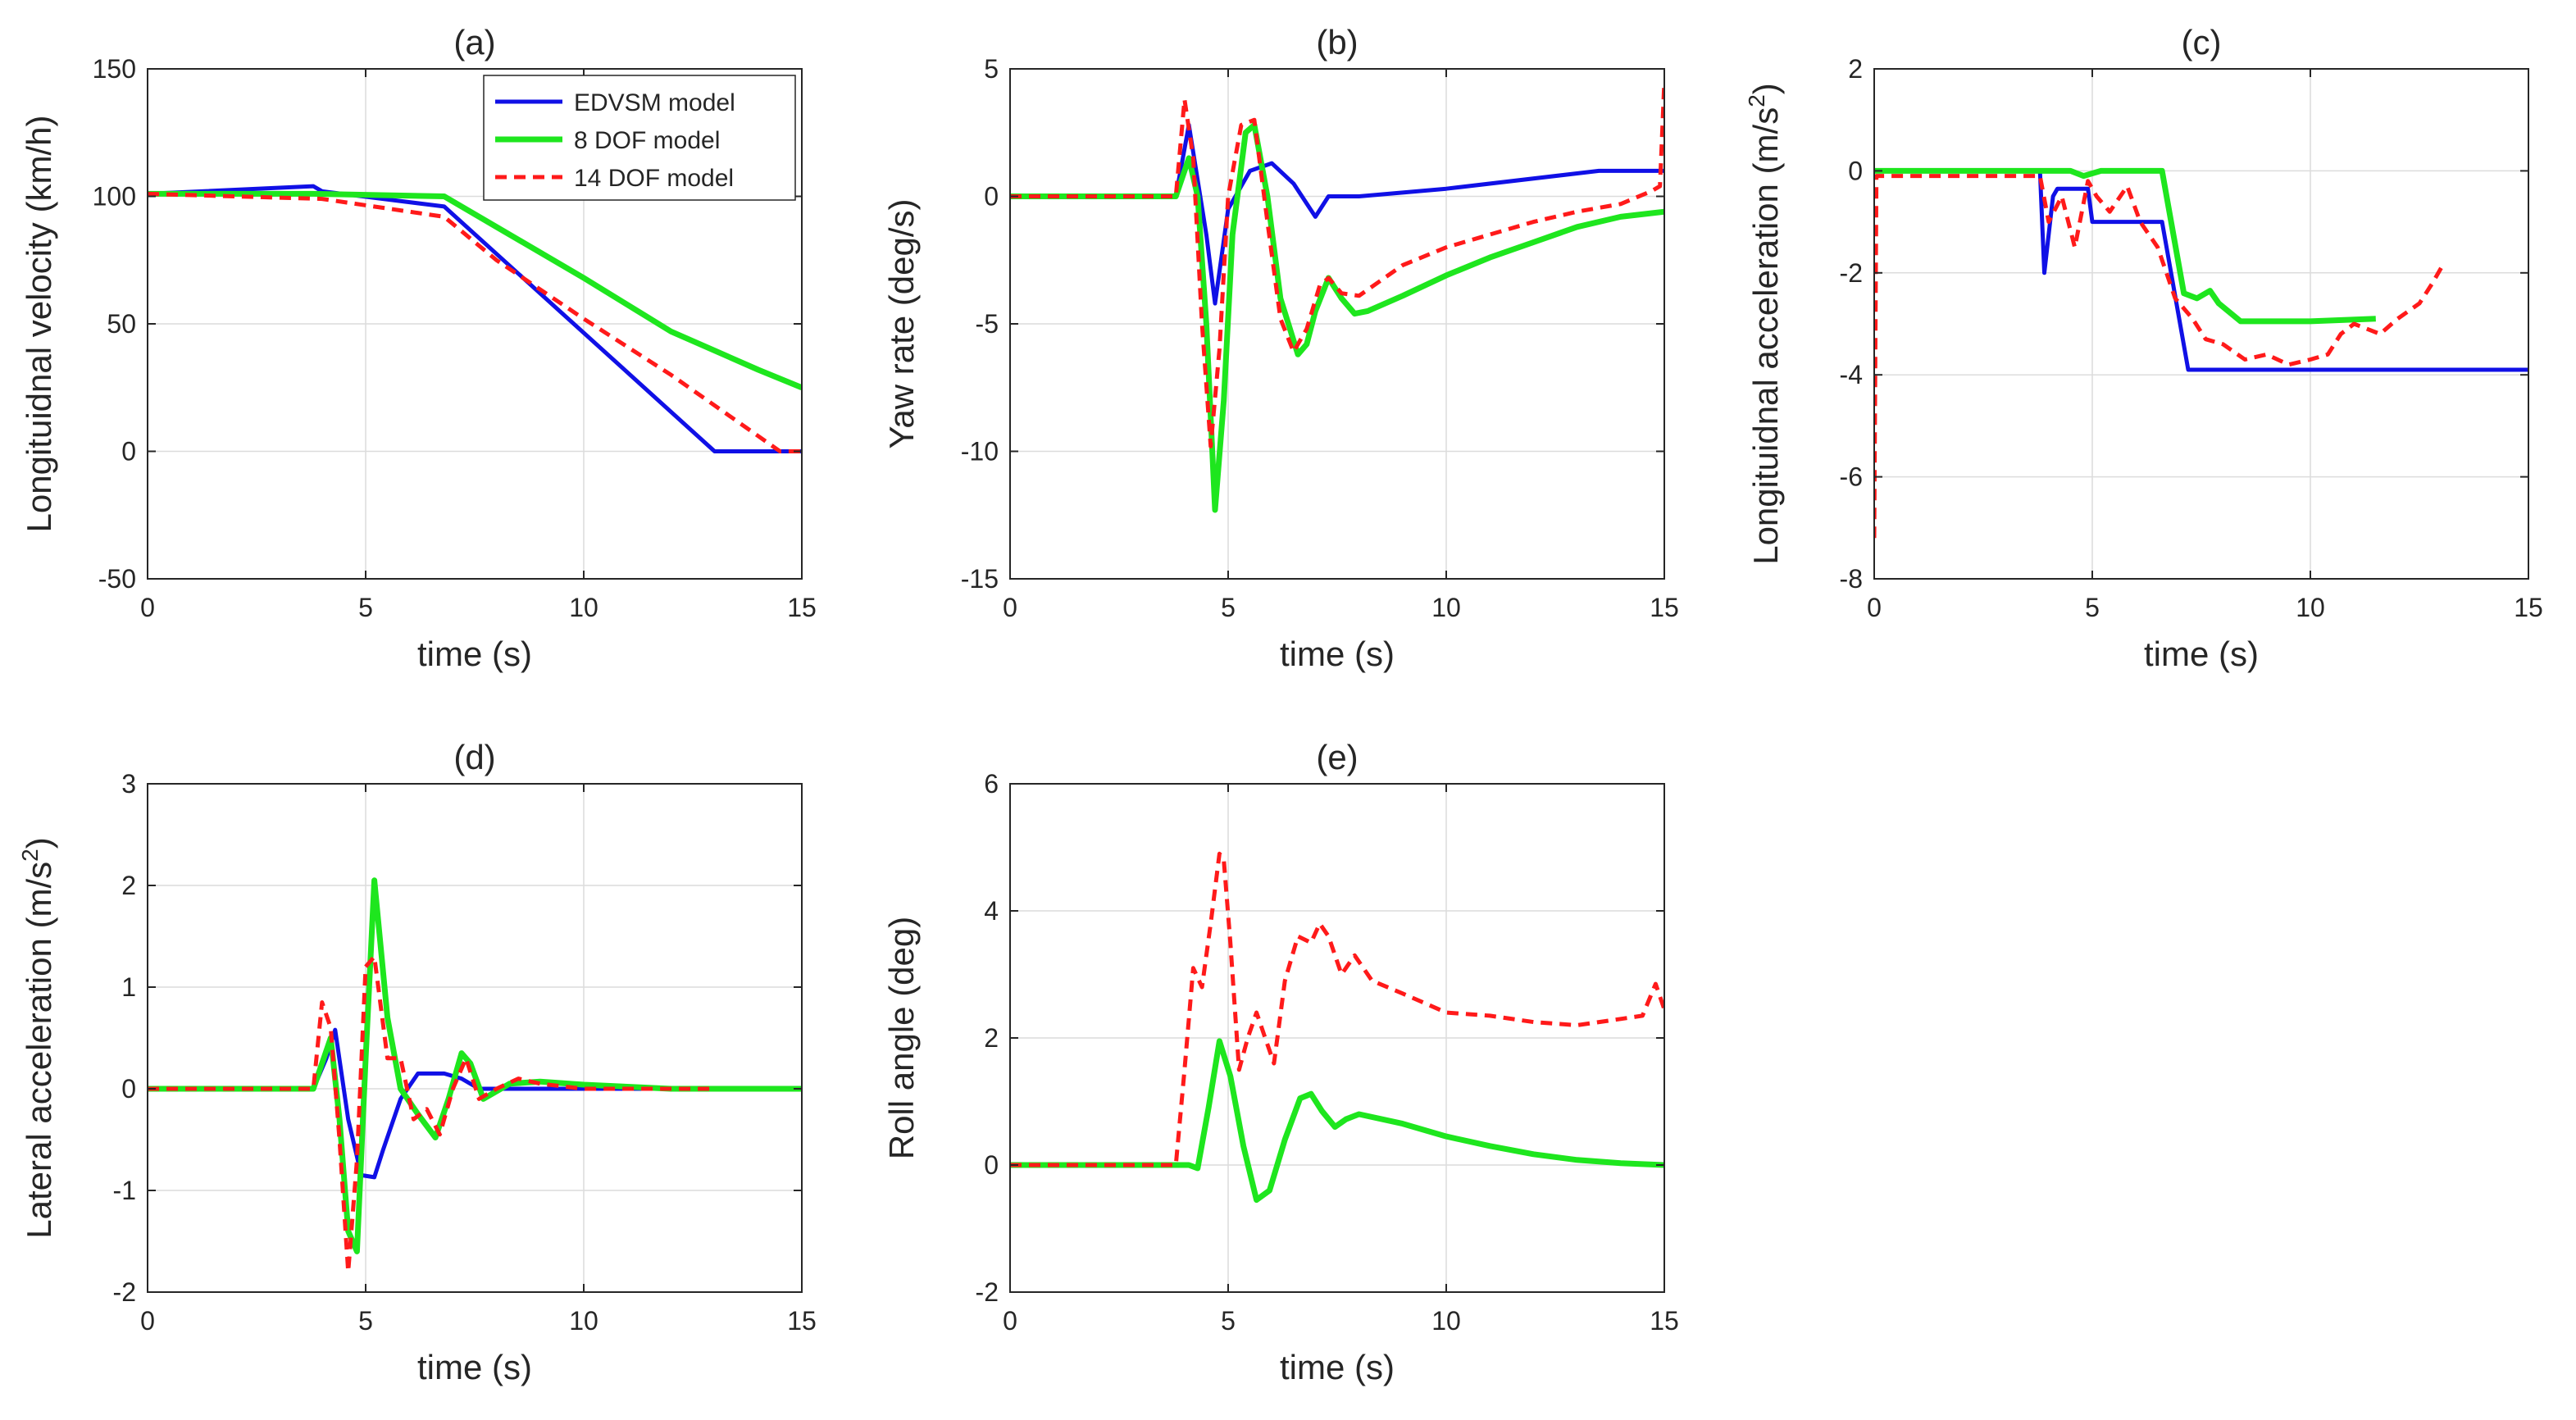 This screenshot has width=2576, height=1420. Describe the element at coordinates (117, 579) in the screenshot. I see `y-tick-label: -50` at that location.